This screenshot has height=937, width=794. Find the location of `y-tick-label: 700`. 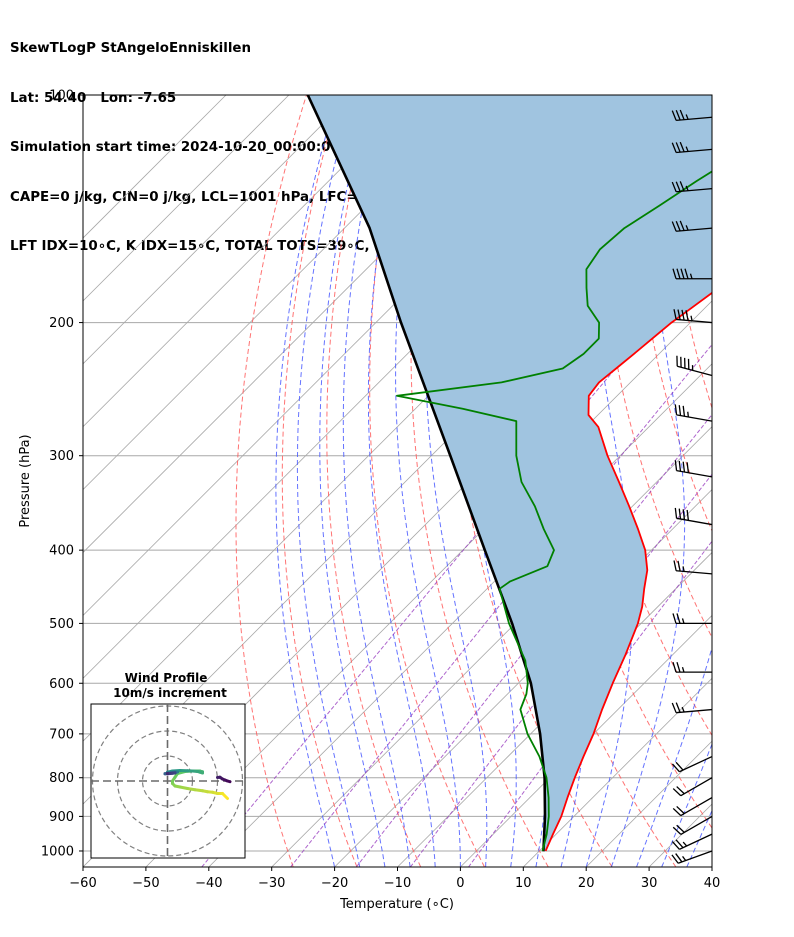

y-tick-label: 700 is located at coordinates (61, 734).